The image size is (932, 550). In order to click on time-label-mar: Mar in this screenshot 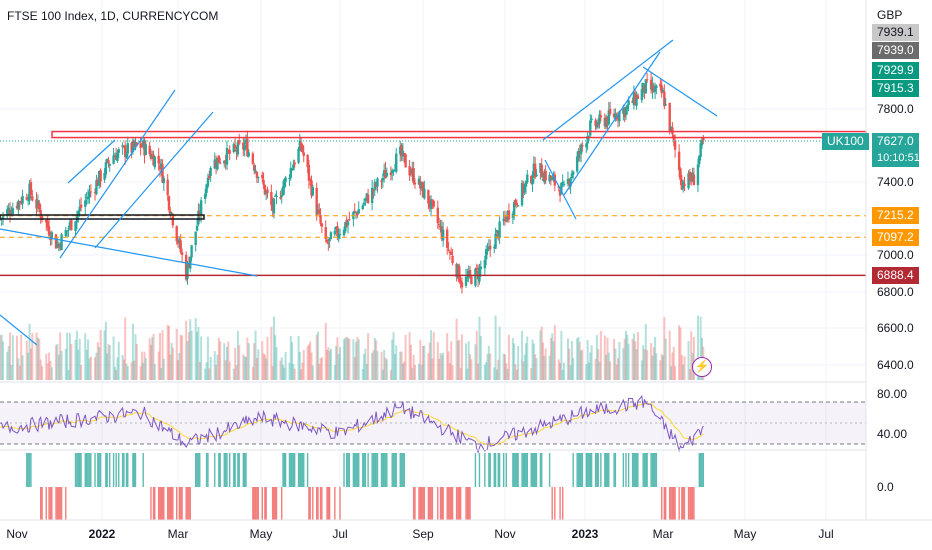, I will do `click(178, 534)`.